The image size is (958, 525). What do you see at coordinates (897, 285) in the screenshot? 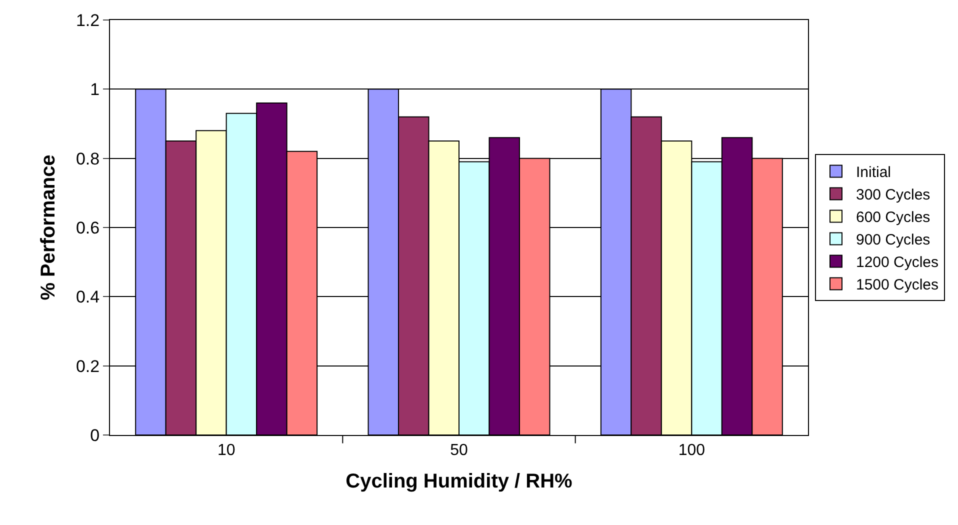
I see `legend-label: 1500 Cycles` at bounding box center [897, 285].